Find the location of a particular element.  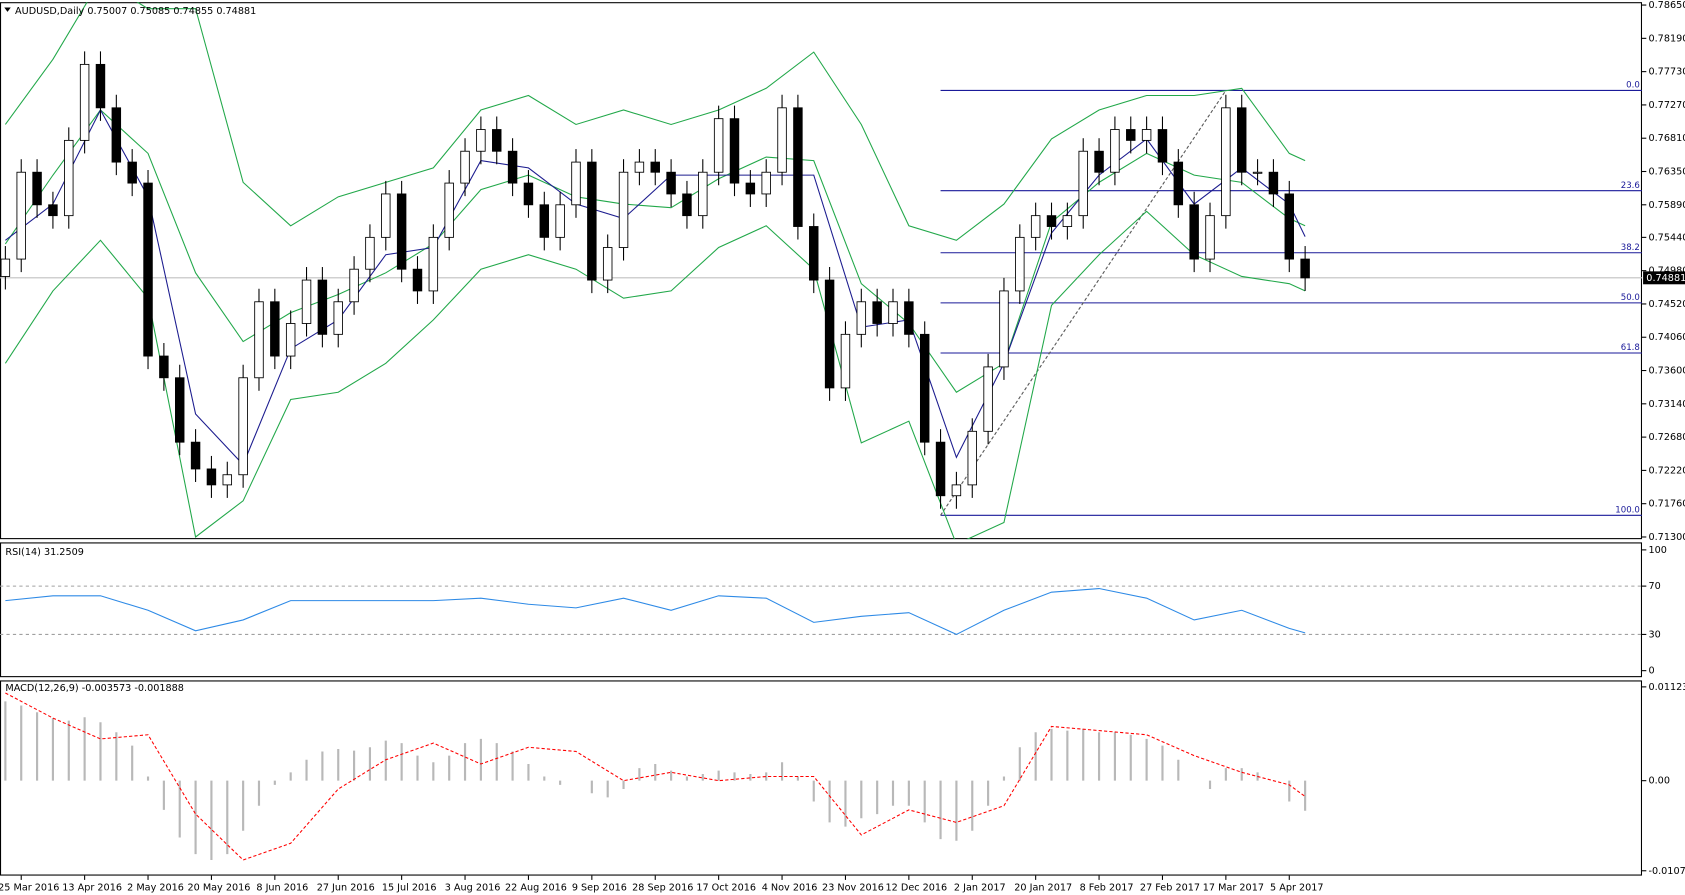

y-tick-label: 0.78190 is located at coordinates (1666, 38).